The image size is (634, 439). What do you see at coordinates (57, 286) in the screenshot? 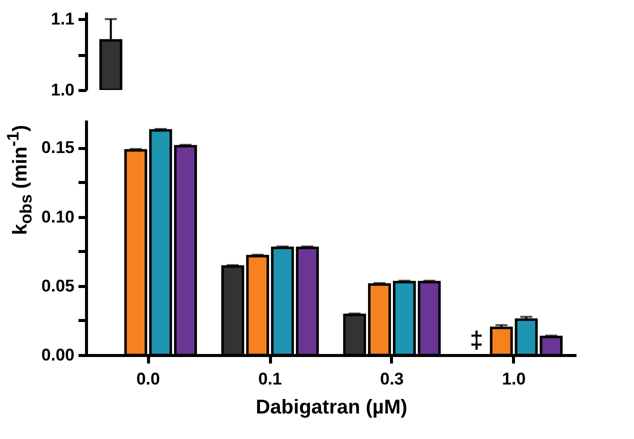
I see `y-tick-label: 0.05` at bounding box center [57, 286].